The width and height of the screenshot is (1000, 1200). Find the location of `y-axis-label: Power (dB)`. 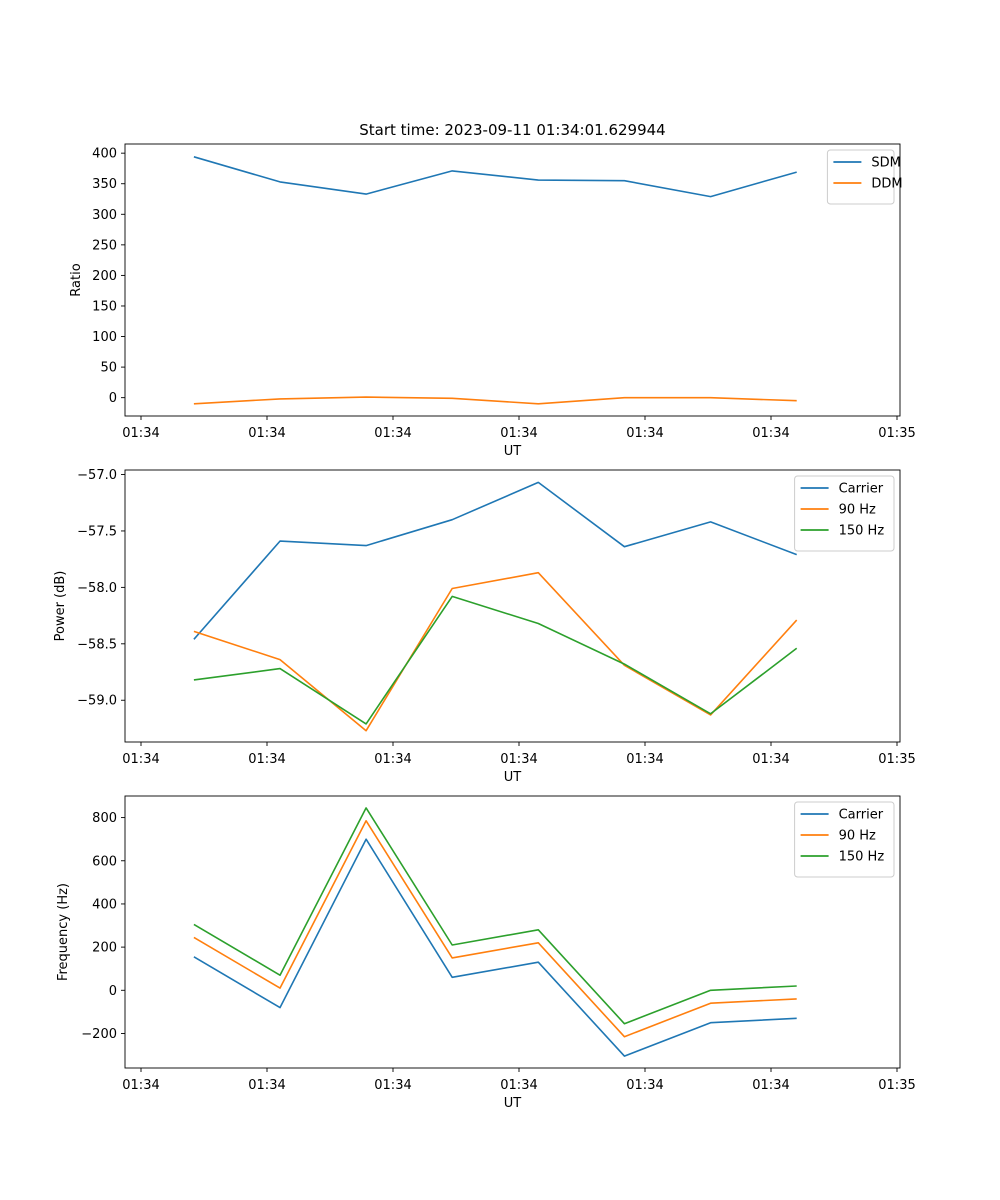

y-axis-label: Power (dB) is located at coordinates (60, 606).